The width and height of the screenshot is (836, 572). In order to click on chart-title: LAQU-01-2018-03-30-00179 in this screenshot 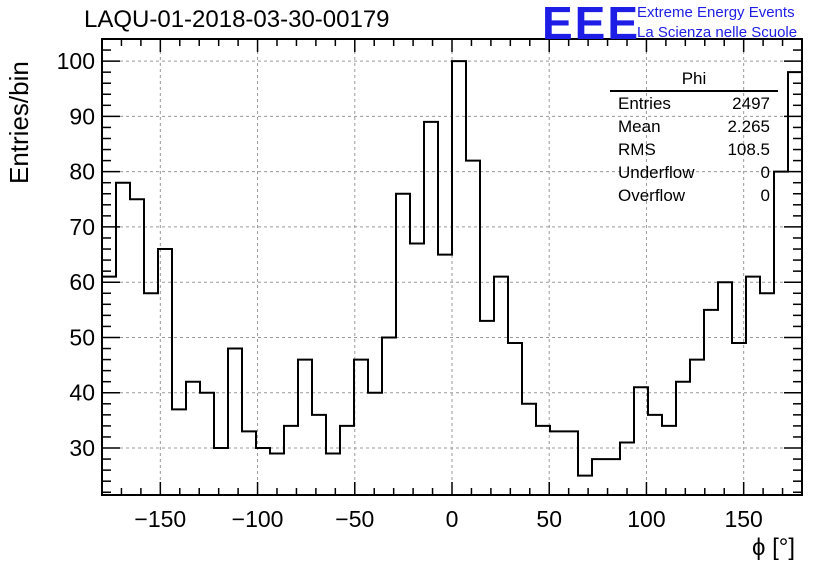, I will do `click(237, 19)`.